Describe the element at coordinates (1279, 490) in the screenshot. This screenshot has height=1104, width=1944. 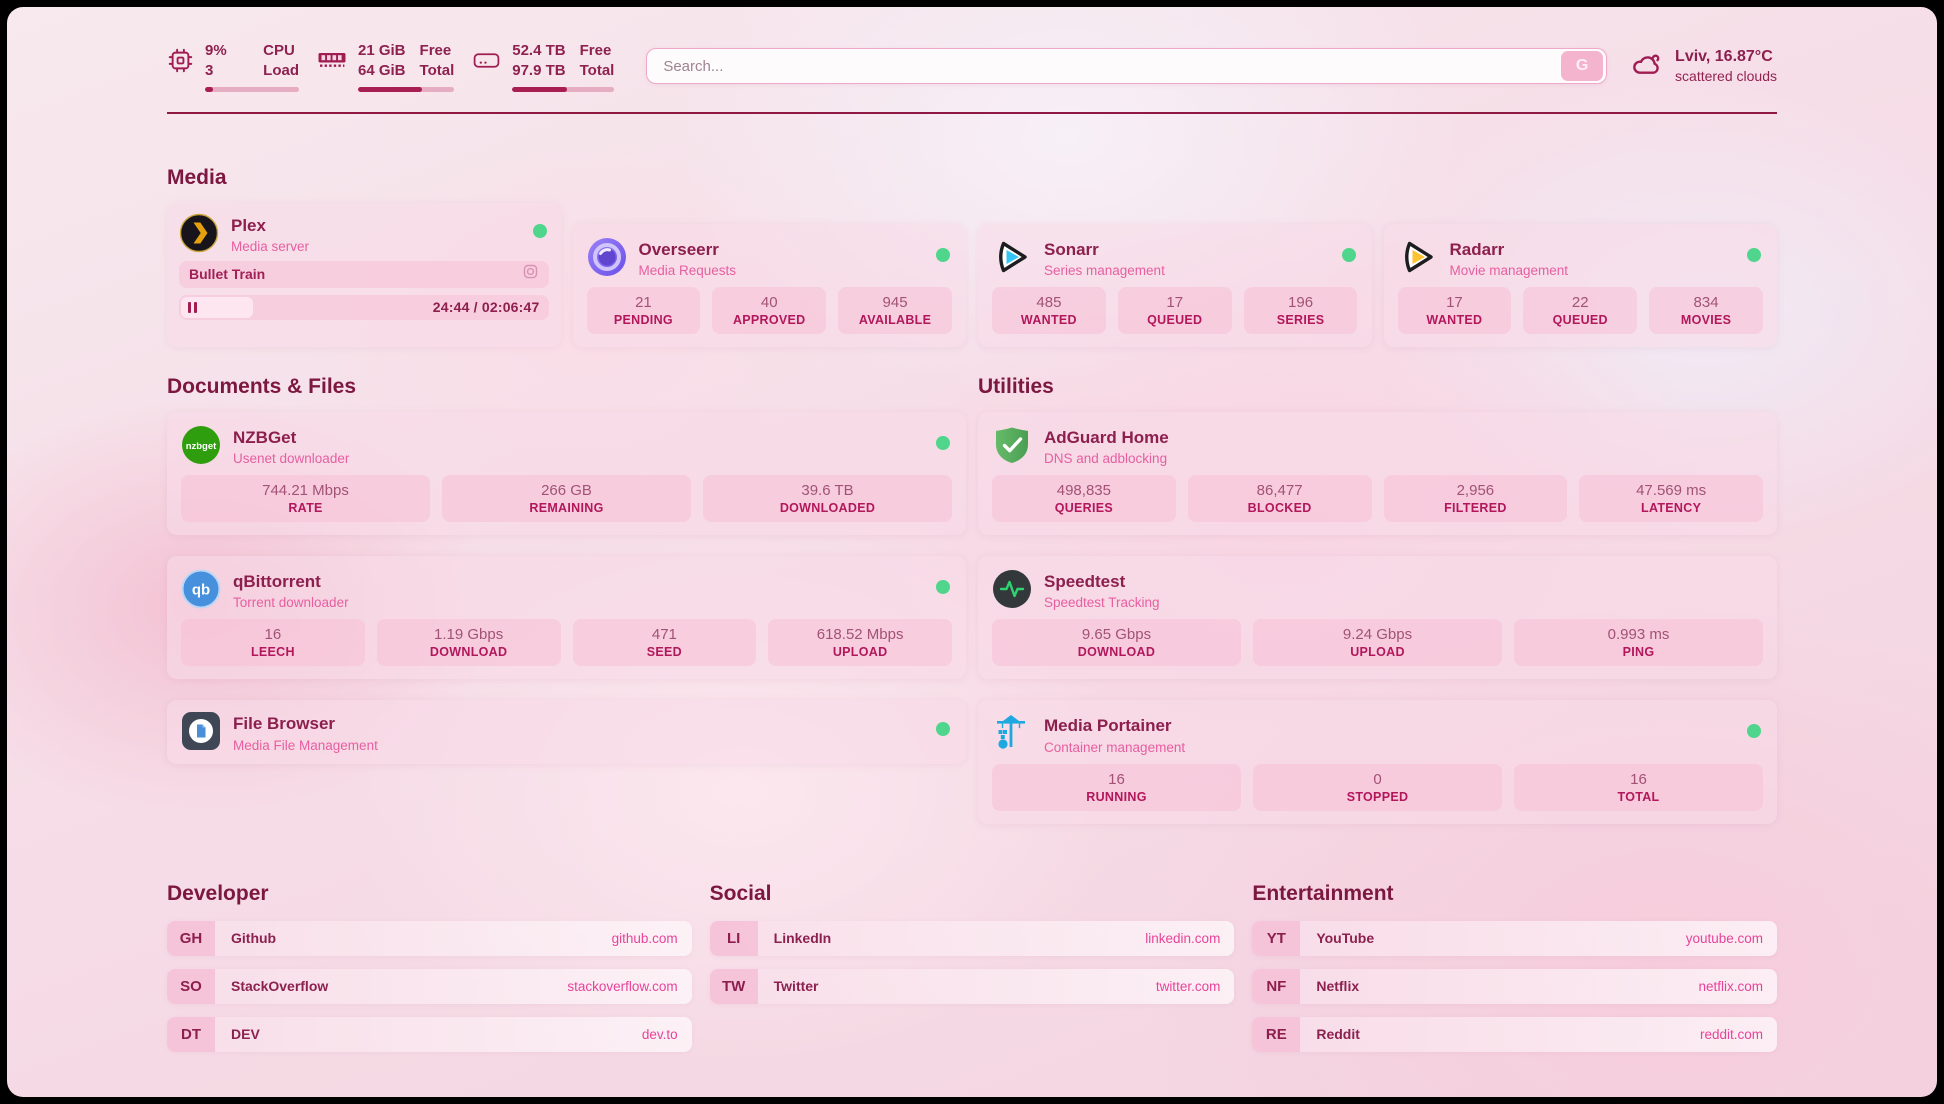
I see `stat-value: 86,477` at that location.